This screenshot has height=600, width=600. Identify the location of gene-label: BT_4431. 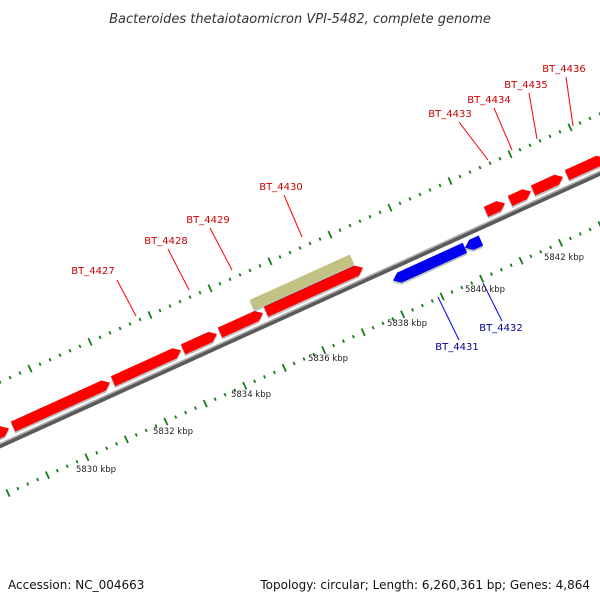
(456, 347).